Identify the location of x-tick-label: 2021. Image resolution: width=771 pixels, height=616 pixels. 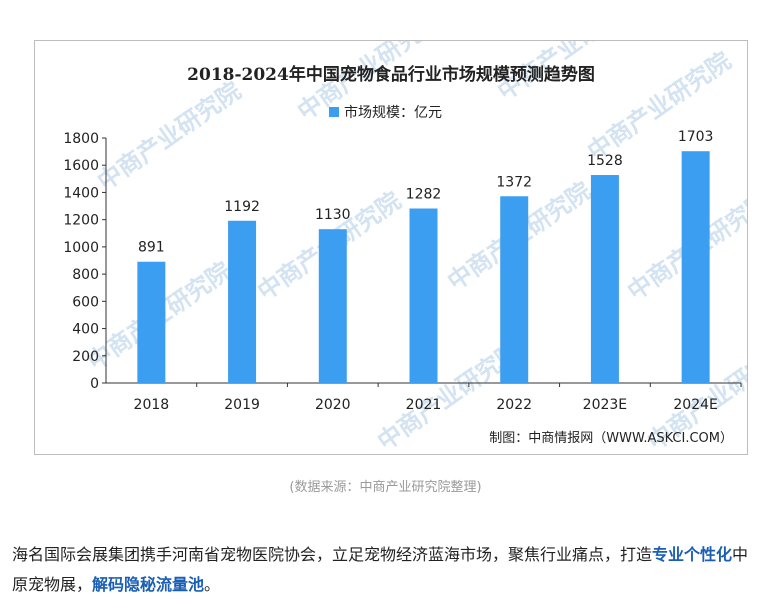
(424, 405).